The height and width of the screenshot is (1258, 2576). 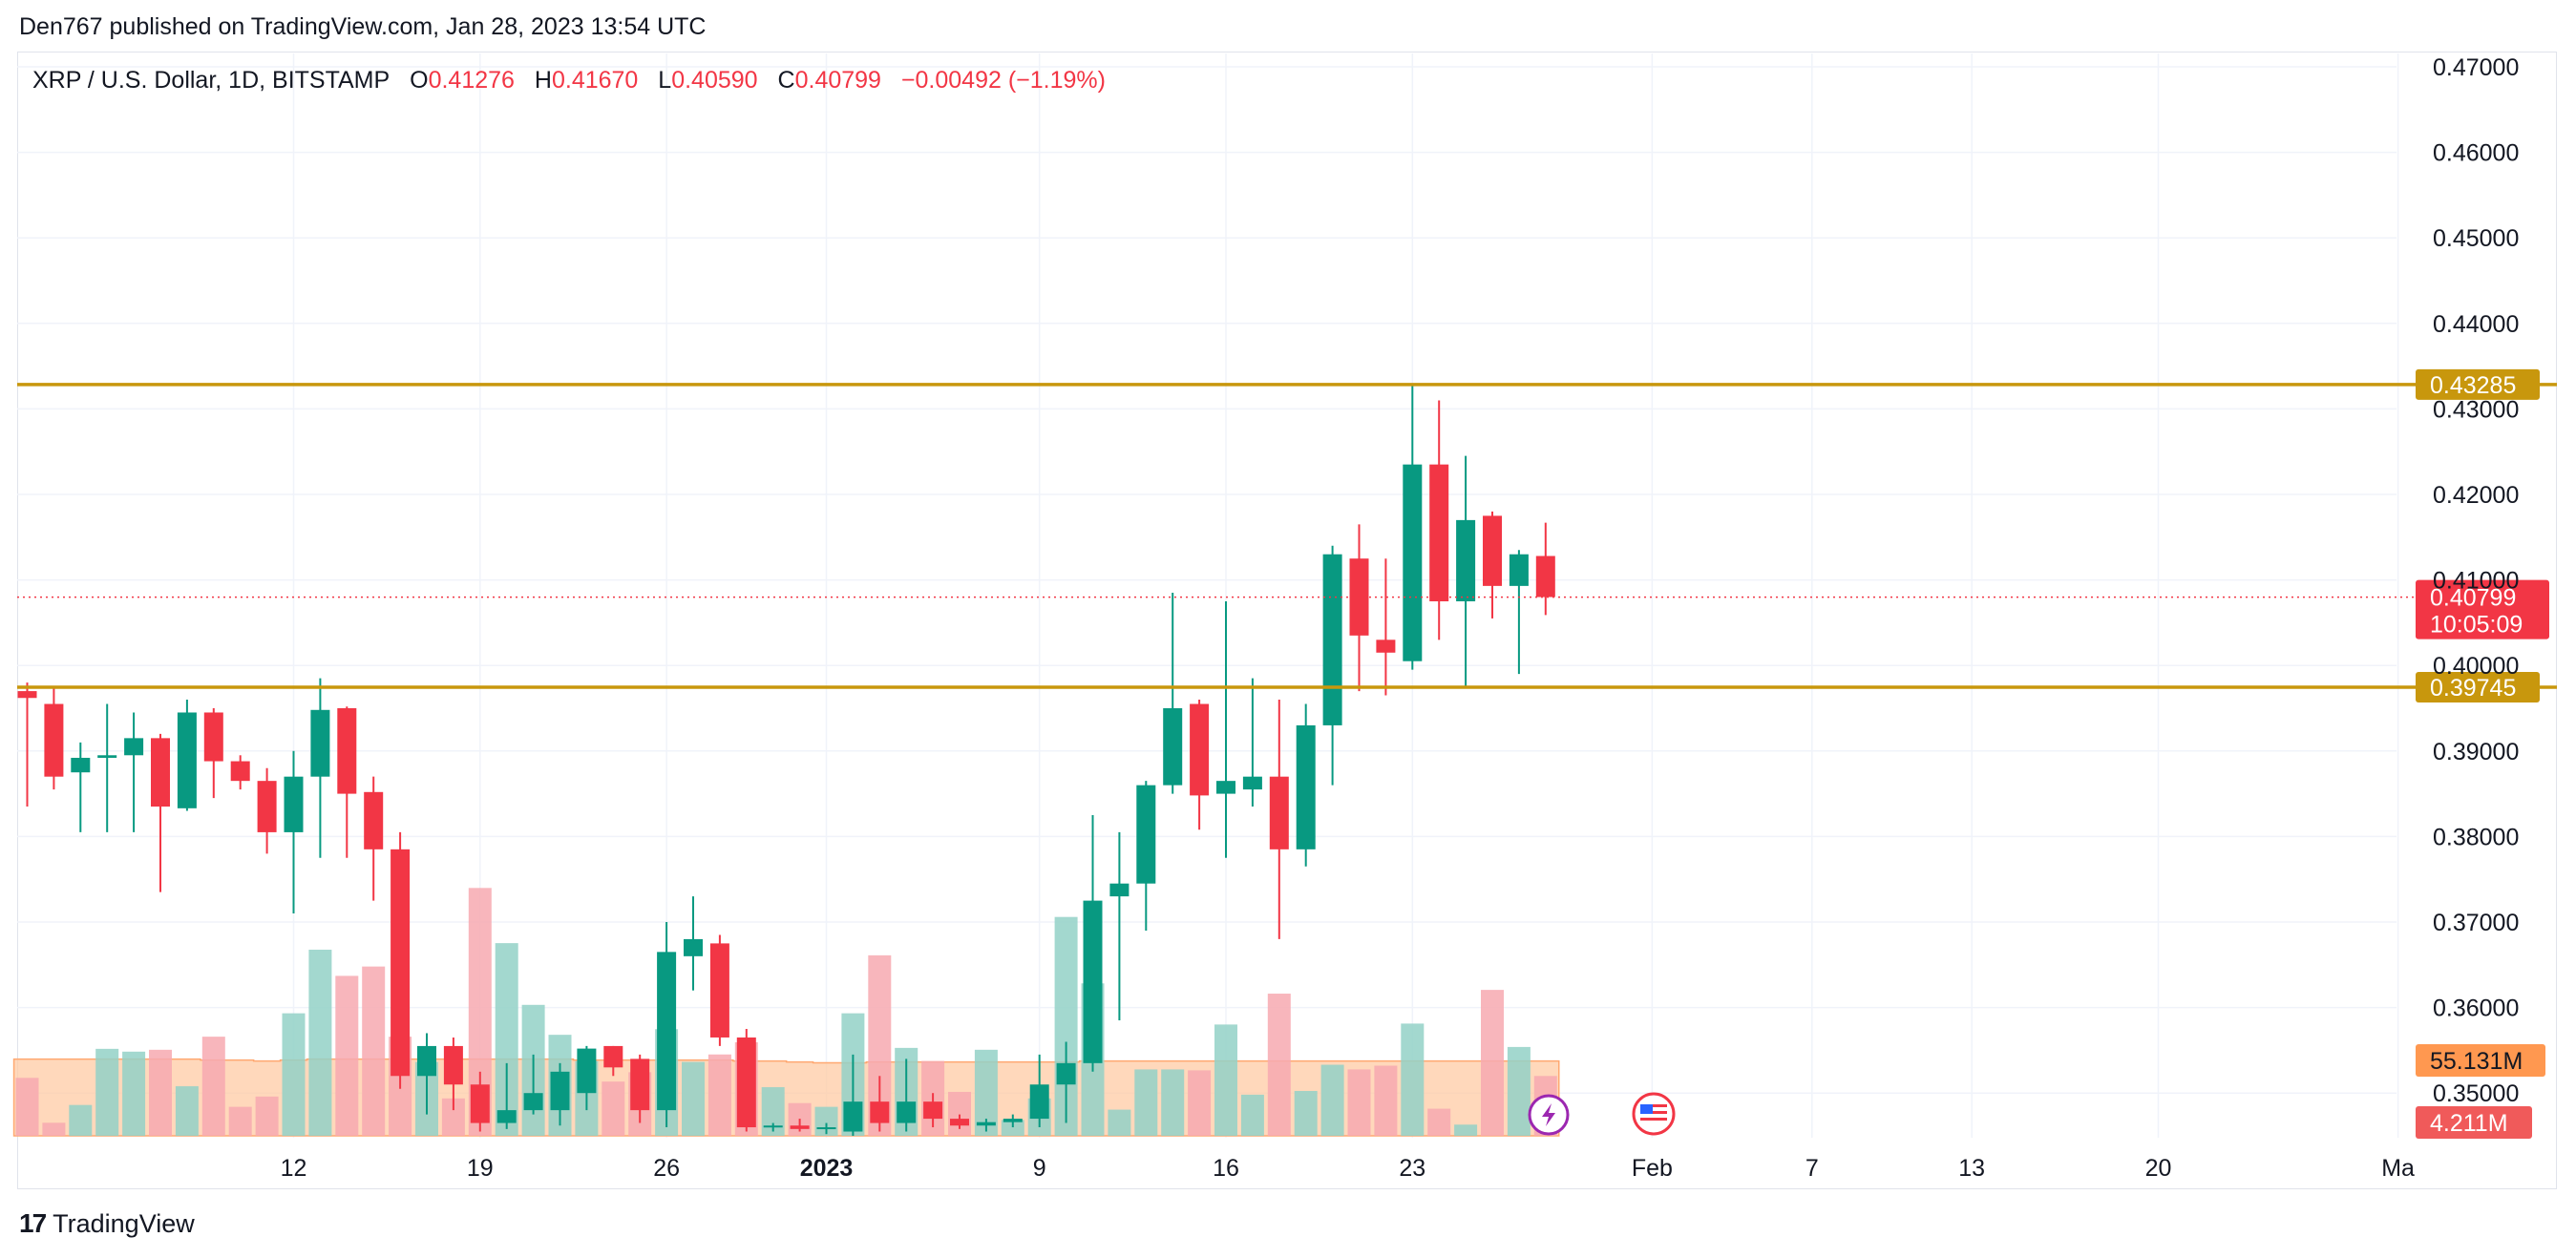 I want to click on time-tick-label: 26, so click(x=666, y=1169).